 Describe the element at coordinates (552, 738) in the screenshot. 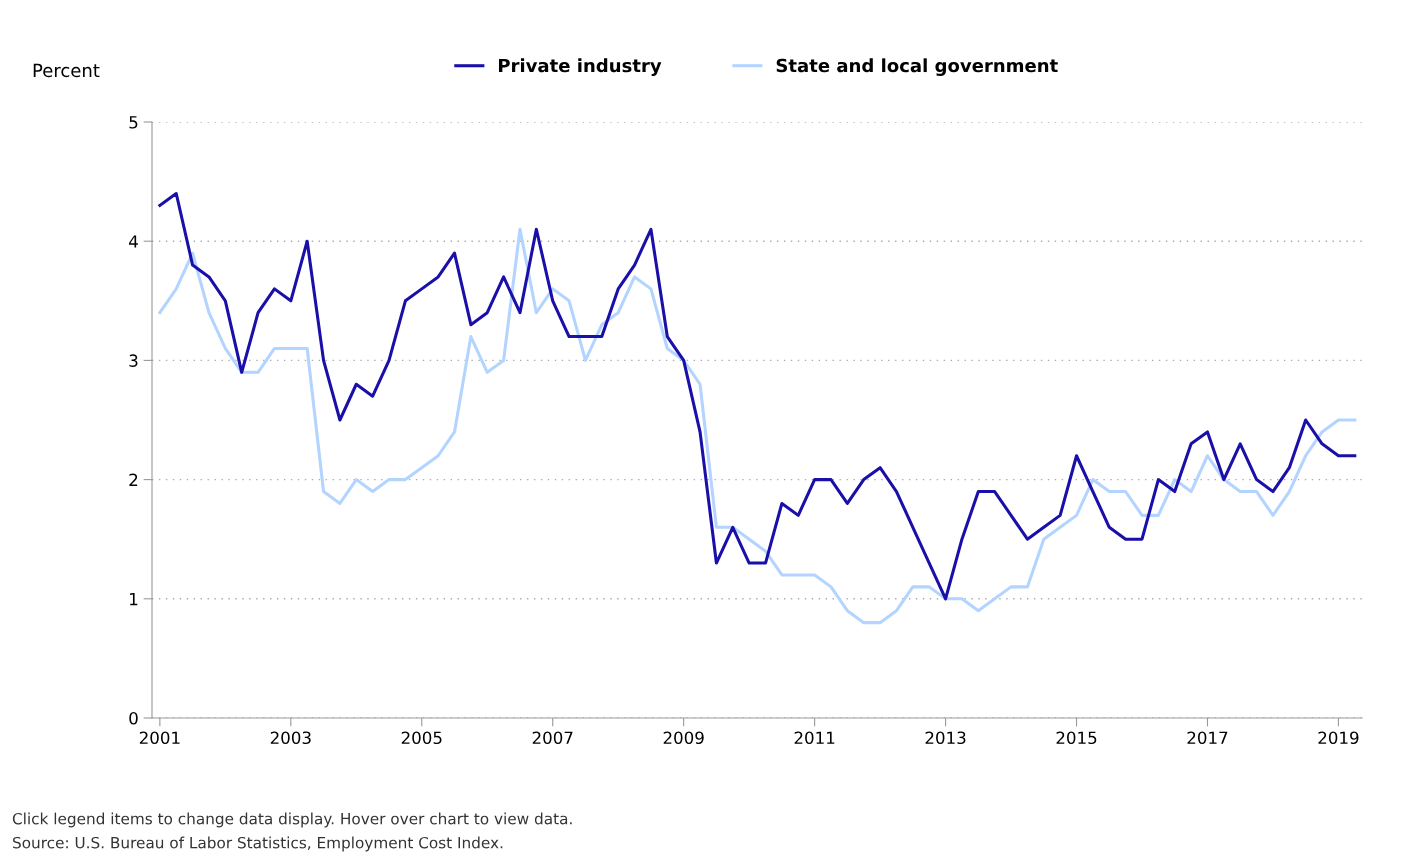

I see `x-tick-label: 2007` at that location.